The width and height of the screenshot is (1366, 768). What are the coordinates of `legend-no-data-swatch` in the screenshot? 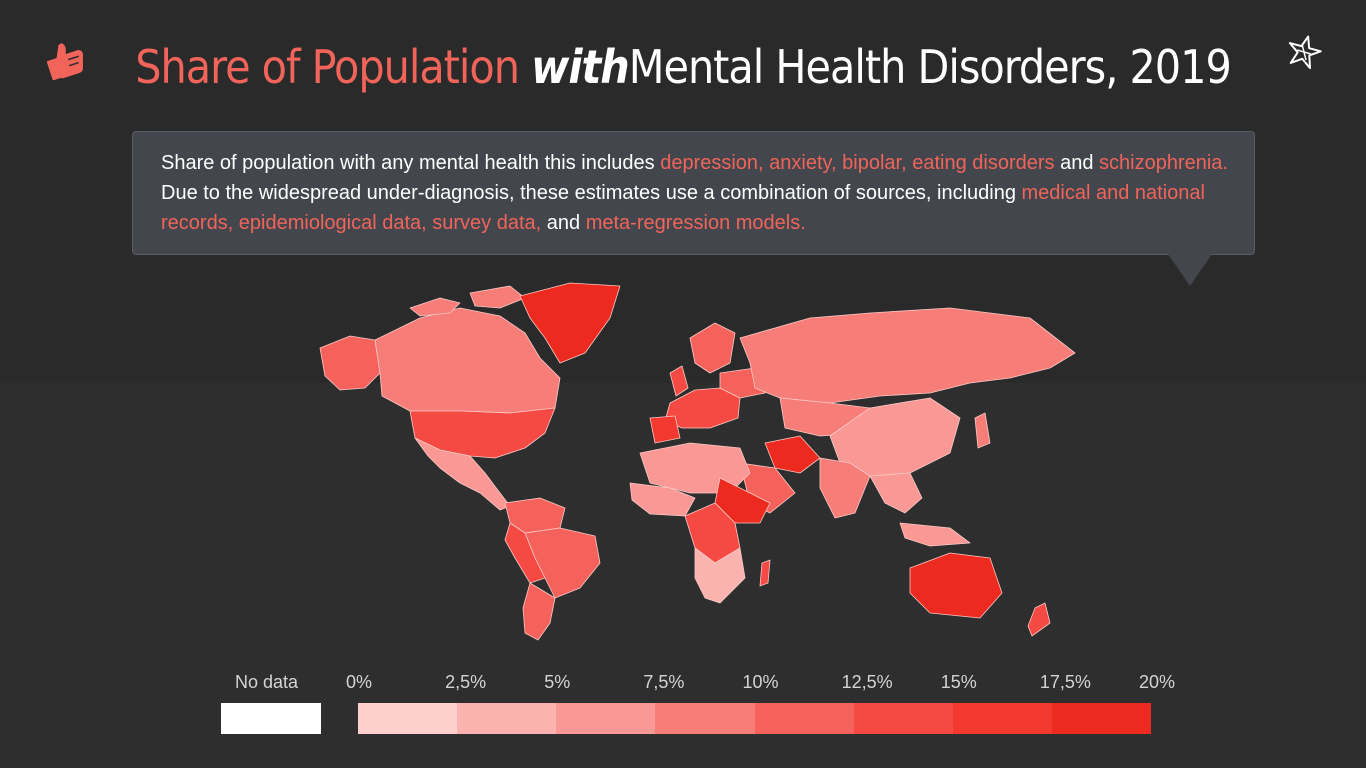 It's located at (271, 718).